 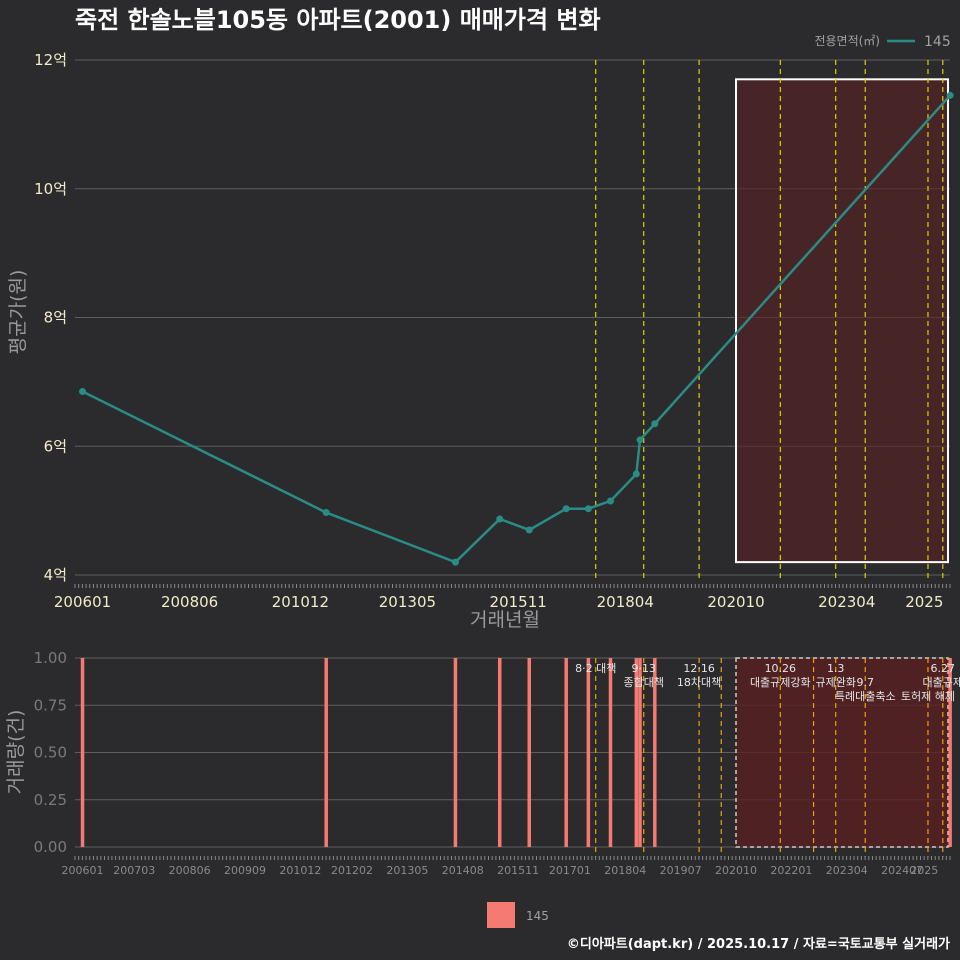 What do you see at coordinates (941, 682) in the screenshot?
I see `volume-annotation-text: 대출규제` at bounding box center [941, 682].